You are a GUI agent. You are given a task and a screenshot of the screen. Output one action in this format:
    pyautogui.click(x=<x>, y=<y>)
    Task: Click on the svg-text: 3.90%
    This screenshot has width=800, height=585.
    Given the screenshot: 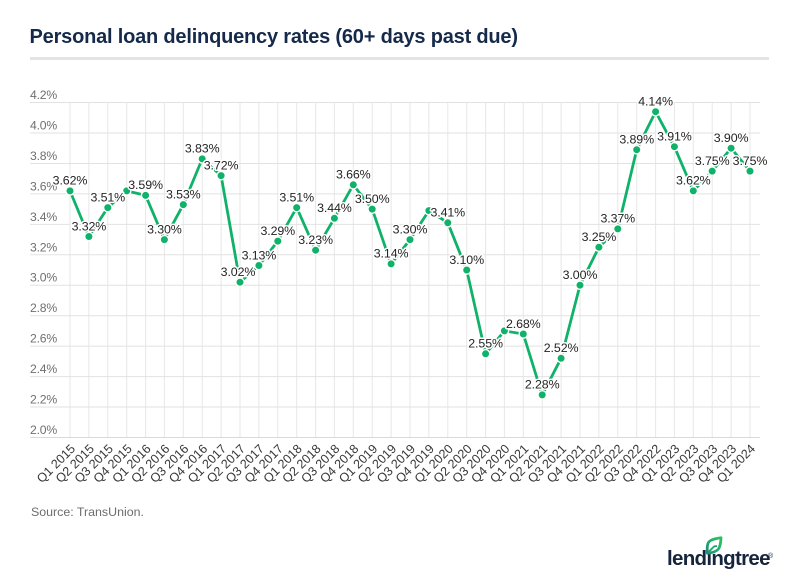 What is the action you would take?
    pyautogui.click(x=731, y=138)
    